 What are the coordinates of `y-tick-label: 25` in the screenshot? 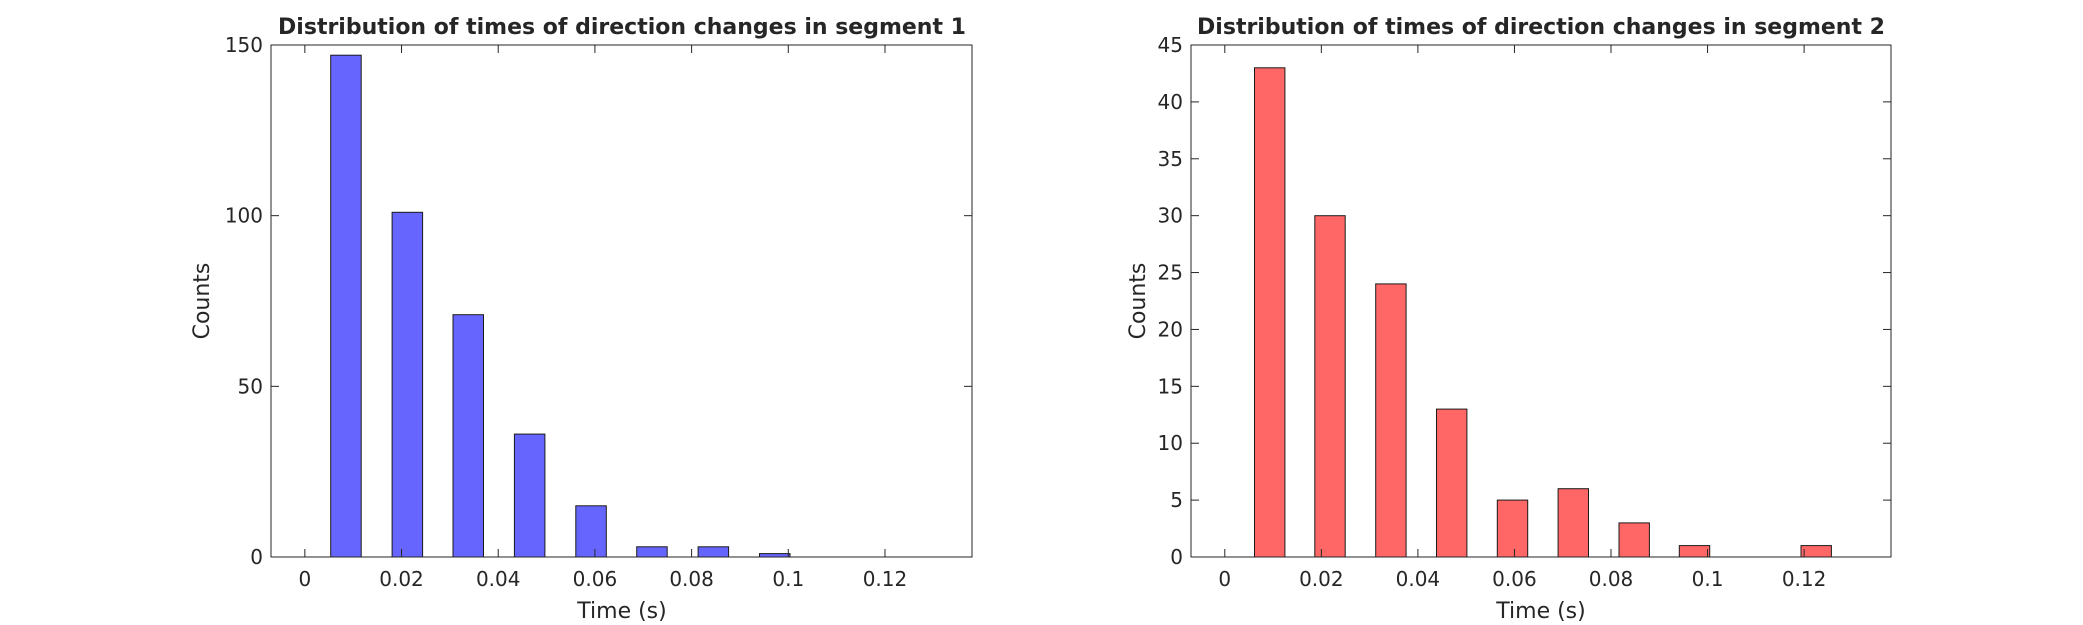 It's located at (1170, 273).